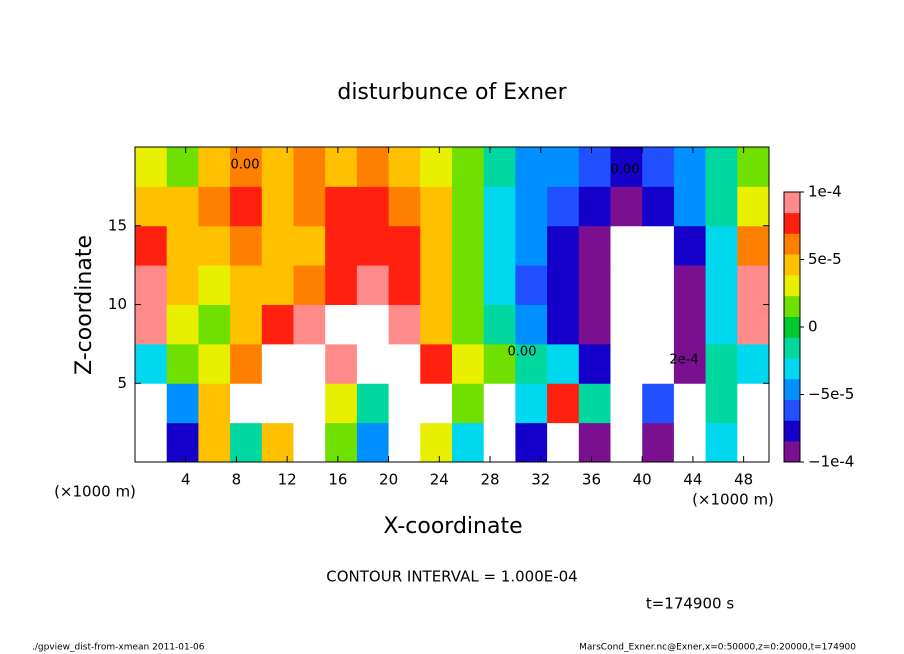 Image resolution: width=904 pixels, height=654 pixels. I want to click on x-tick-label: 44, so click(692, 480).